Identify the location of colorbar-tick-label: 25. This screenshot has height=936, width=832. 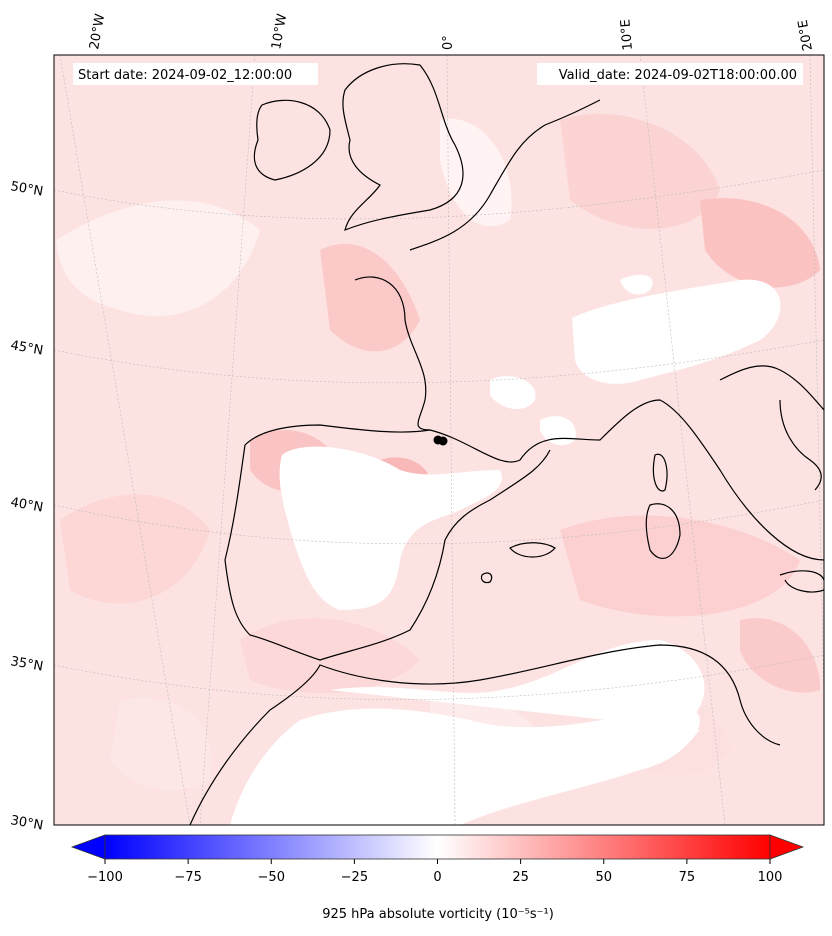
(520, 877).